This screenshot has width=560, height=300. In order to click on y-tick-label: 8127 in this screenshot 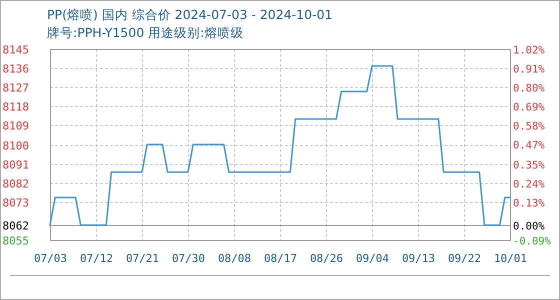, I will do `click(15, 88)`.